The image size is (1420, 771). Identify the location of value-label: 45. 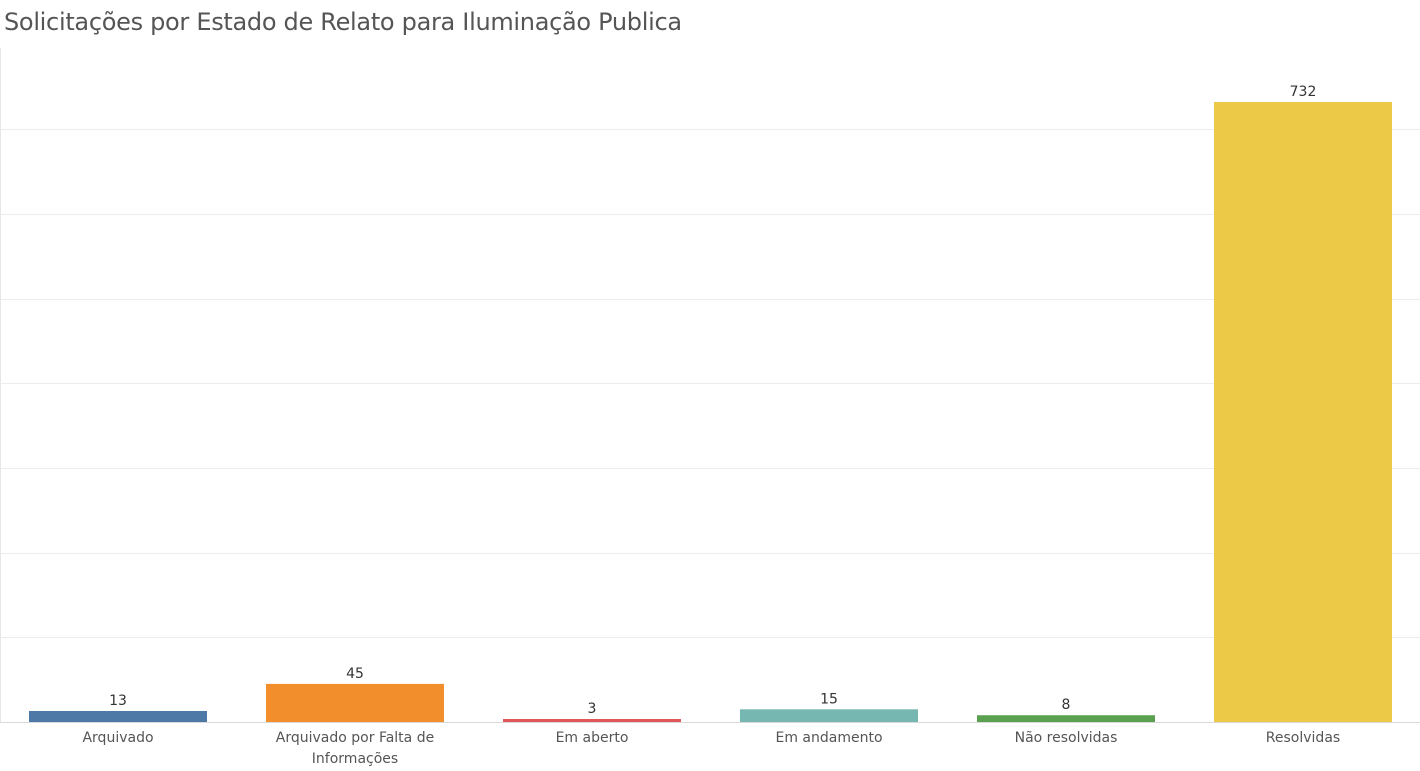
(355, 674).